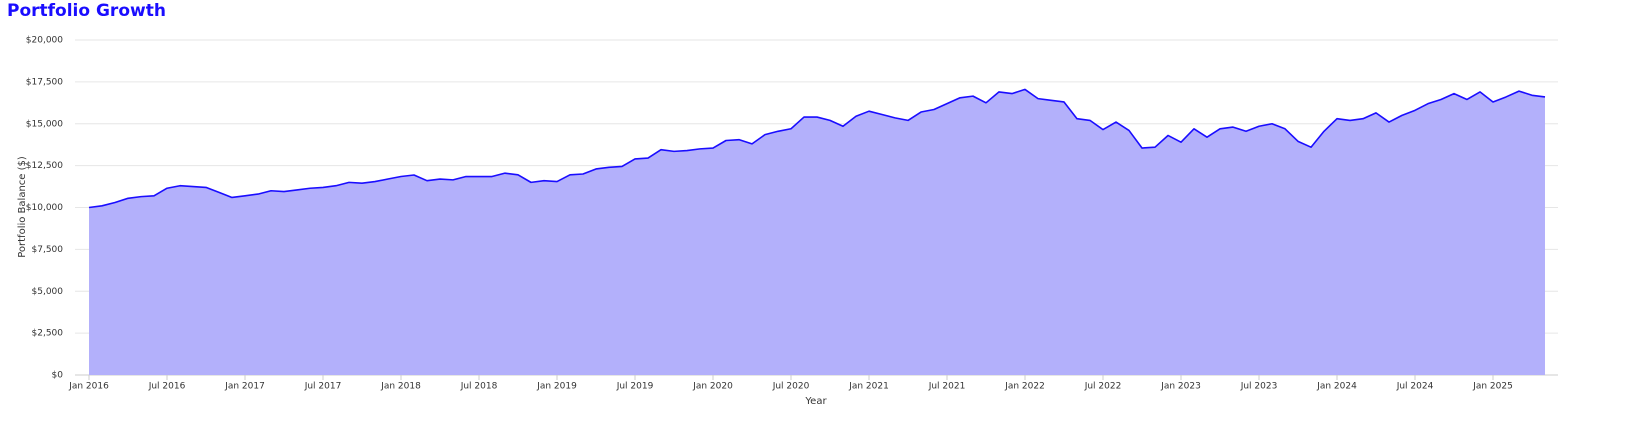  Describe the element at coordinates (1492, 387) in the screenshot. I see `x-tick-label: Jan 2025` at that location.